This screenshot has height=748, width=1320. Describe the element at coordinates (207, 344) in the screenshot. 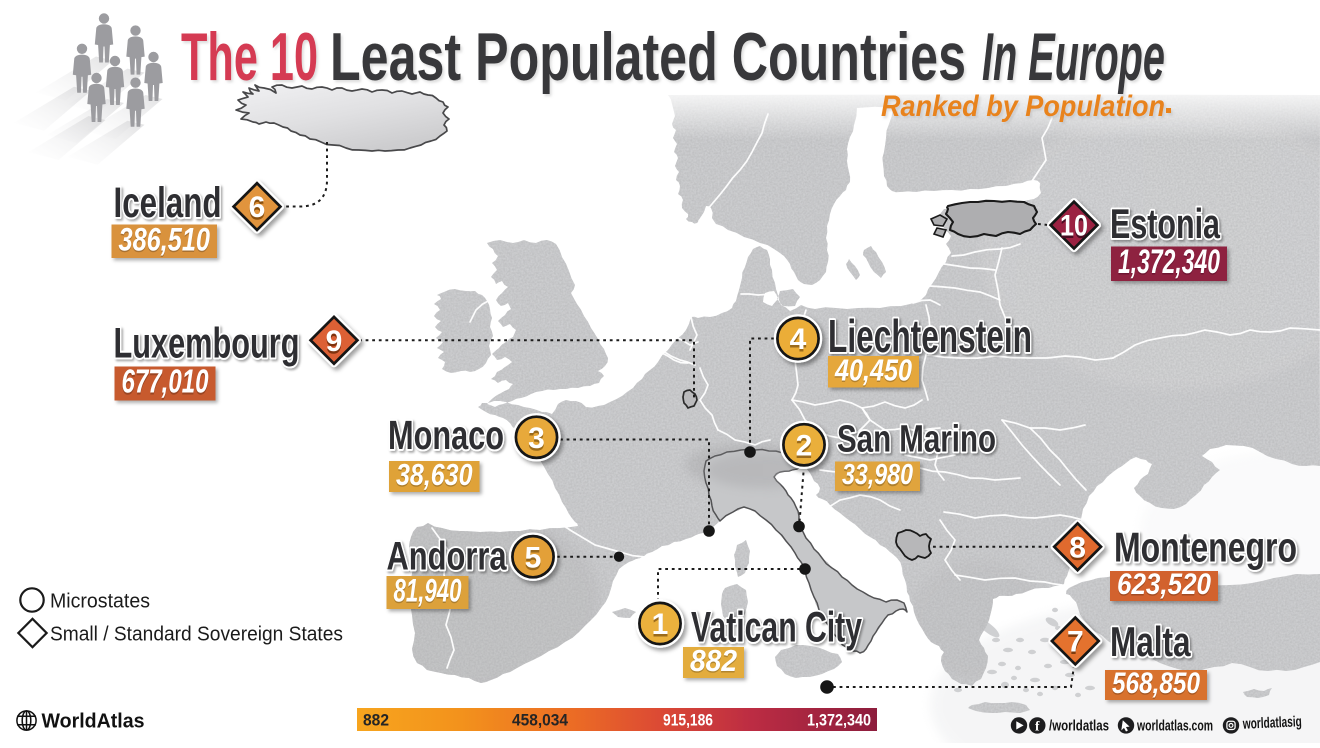

I see `svg-text: Luxembourg` at that location.